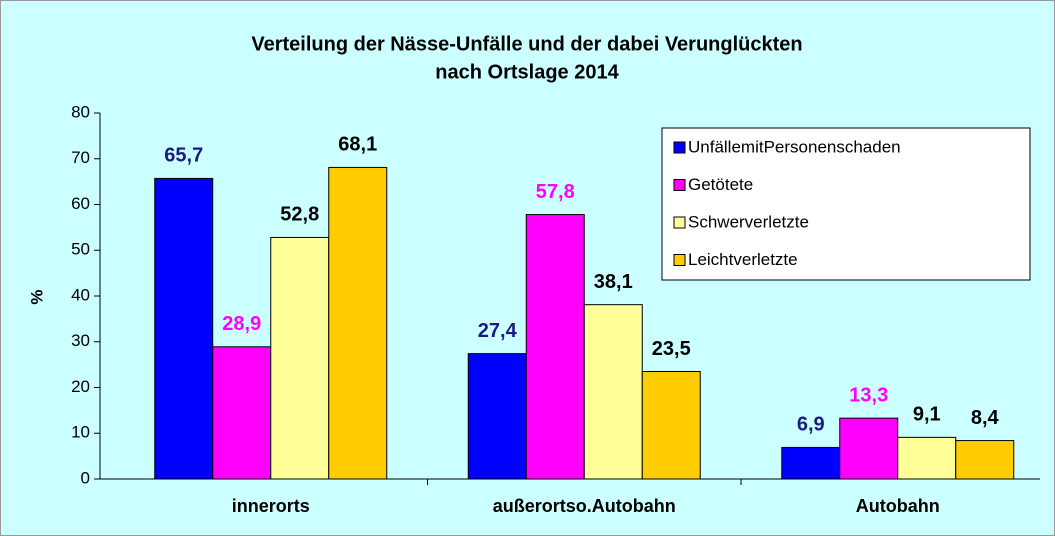 This screenshot has width=1055, height=536. Describe the element at coordinates (183, 156) in the screenshot. I see `data-label: 65,7` at that location.